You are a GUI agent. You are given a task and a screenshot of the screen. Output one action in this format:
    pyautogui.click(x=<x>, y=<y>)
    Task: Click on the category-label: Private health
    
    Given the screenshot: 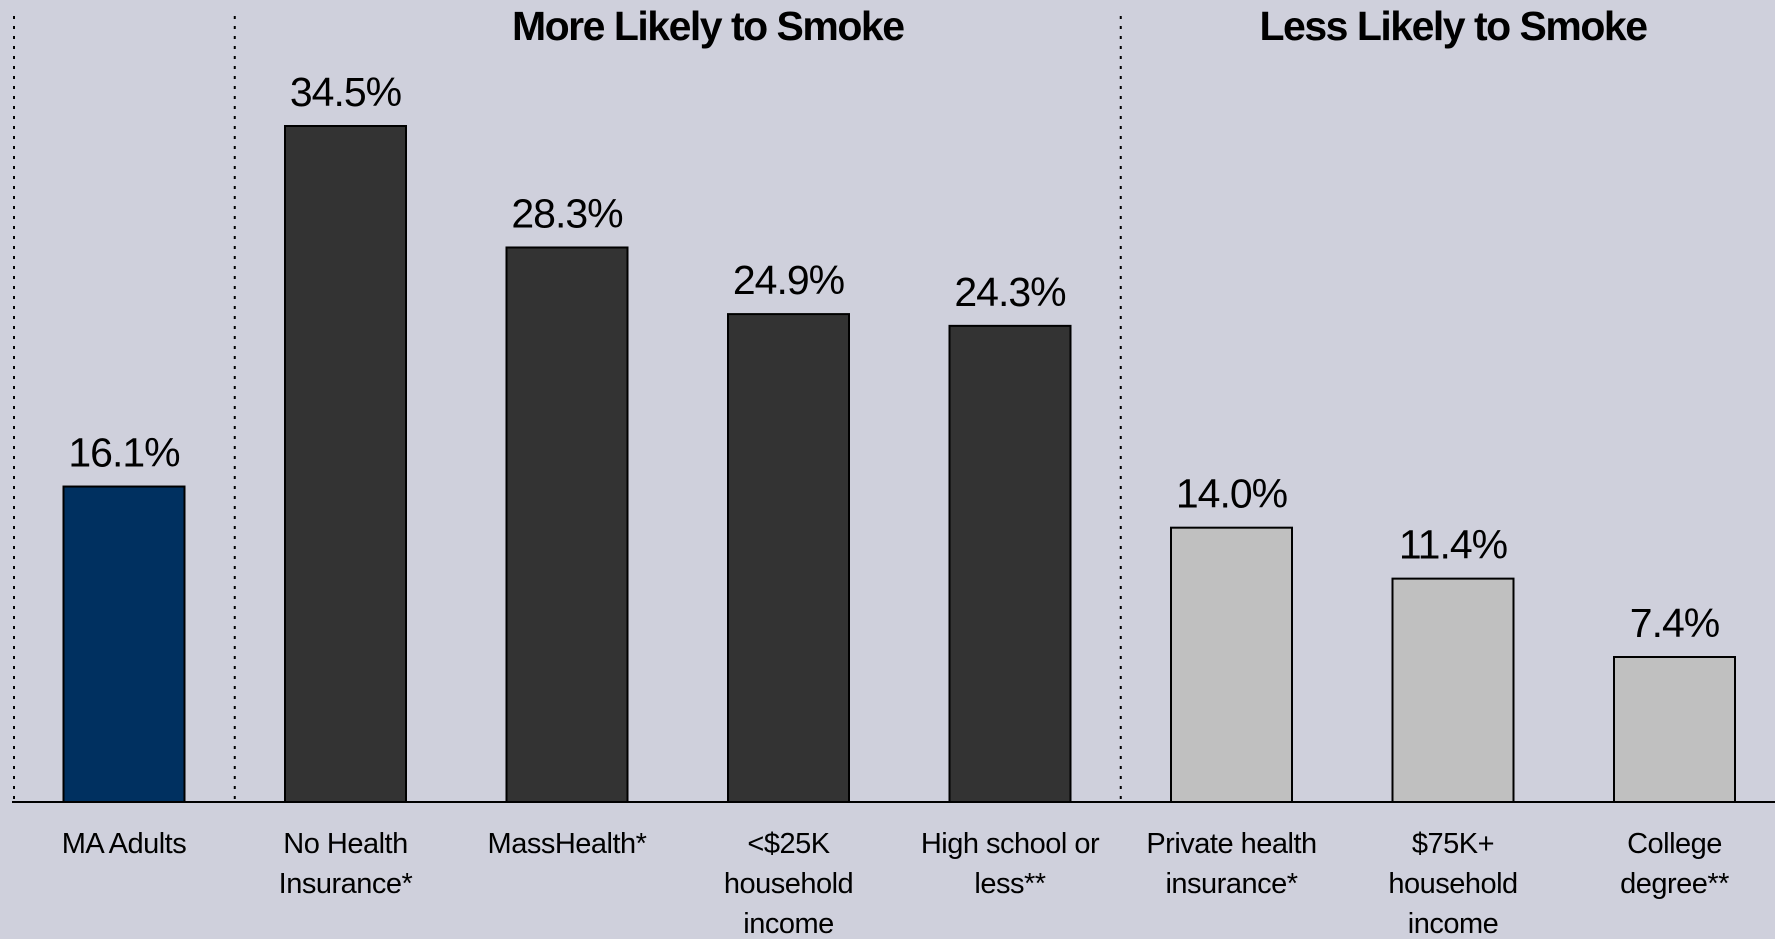 What is the action you would take?
    pyautogui.click(x=1231, y=844)
    